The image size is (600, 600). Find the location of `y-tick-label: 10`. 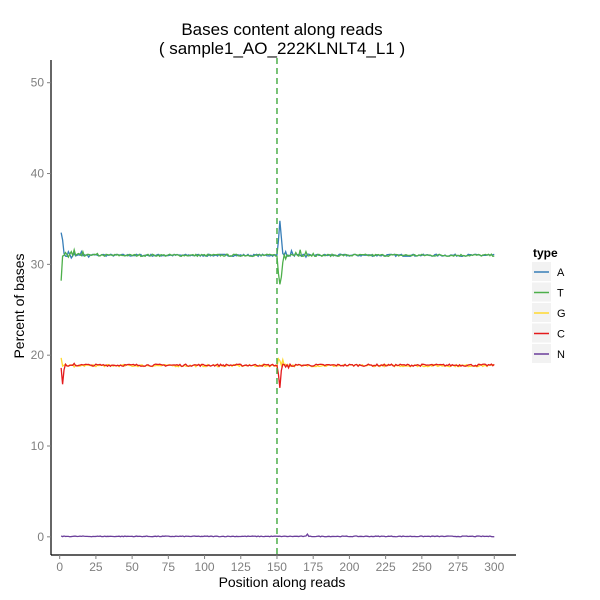

y-tick-label: 10 is located at coordinates (38, 446).